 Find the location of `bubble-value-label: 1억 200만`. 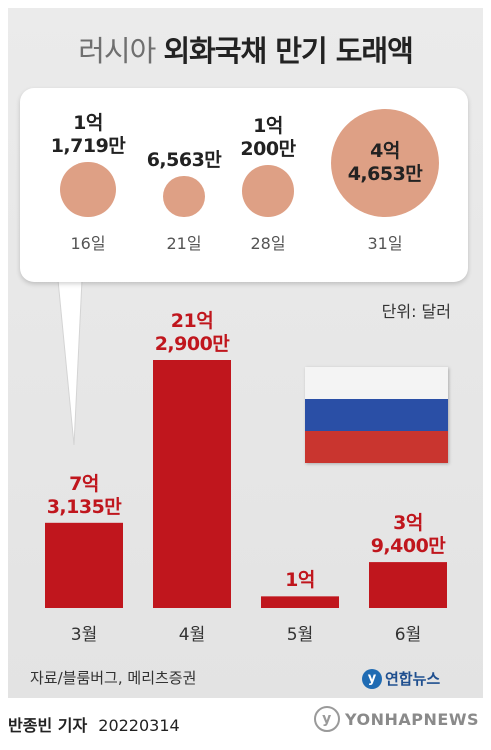

bubble-value-label: 1억 200만 is located at coordinates (268, 138).